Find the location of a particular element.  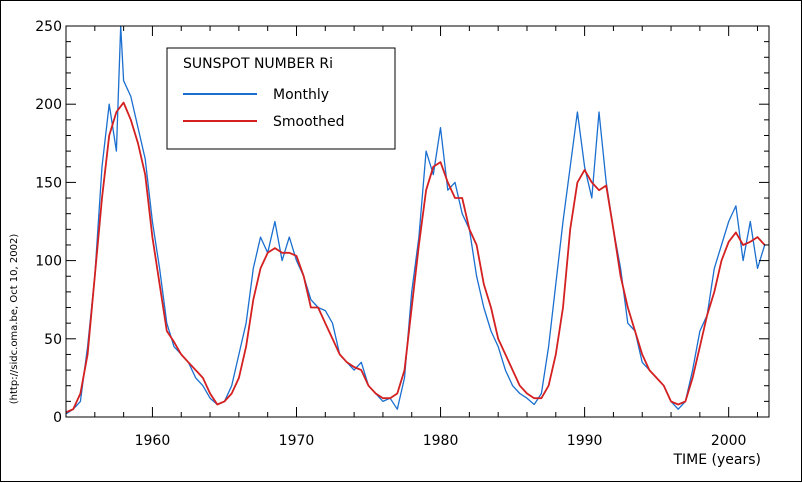

legend-box is located at coordinates (281, 98).